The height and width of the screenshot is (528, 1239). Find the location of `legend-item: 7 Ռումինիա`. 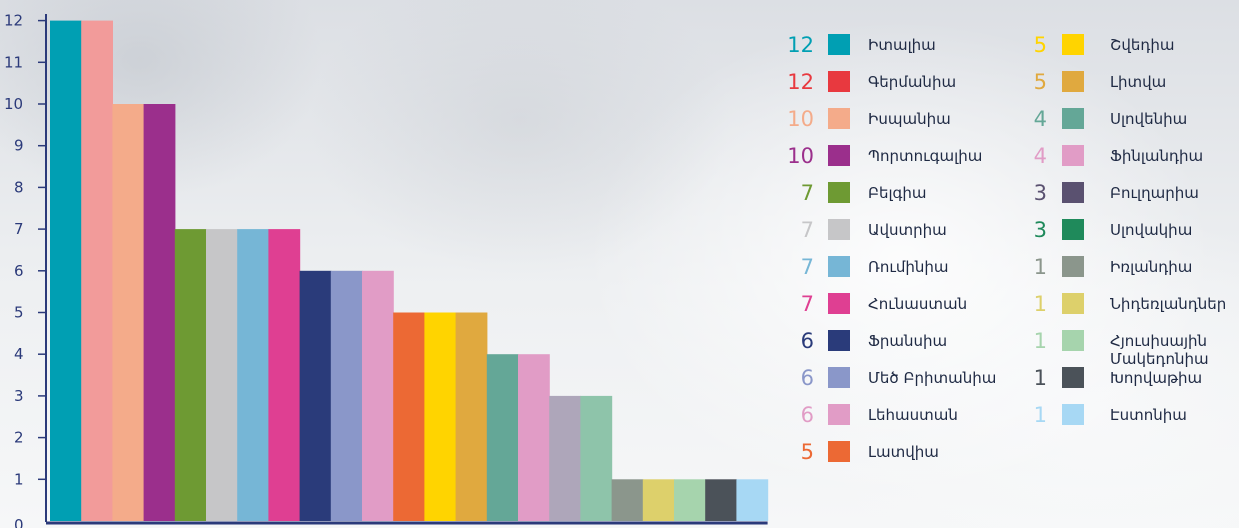

legend-item: 7 Ռումինիա is located at coordinates (875, 267).